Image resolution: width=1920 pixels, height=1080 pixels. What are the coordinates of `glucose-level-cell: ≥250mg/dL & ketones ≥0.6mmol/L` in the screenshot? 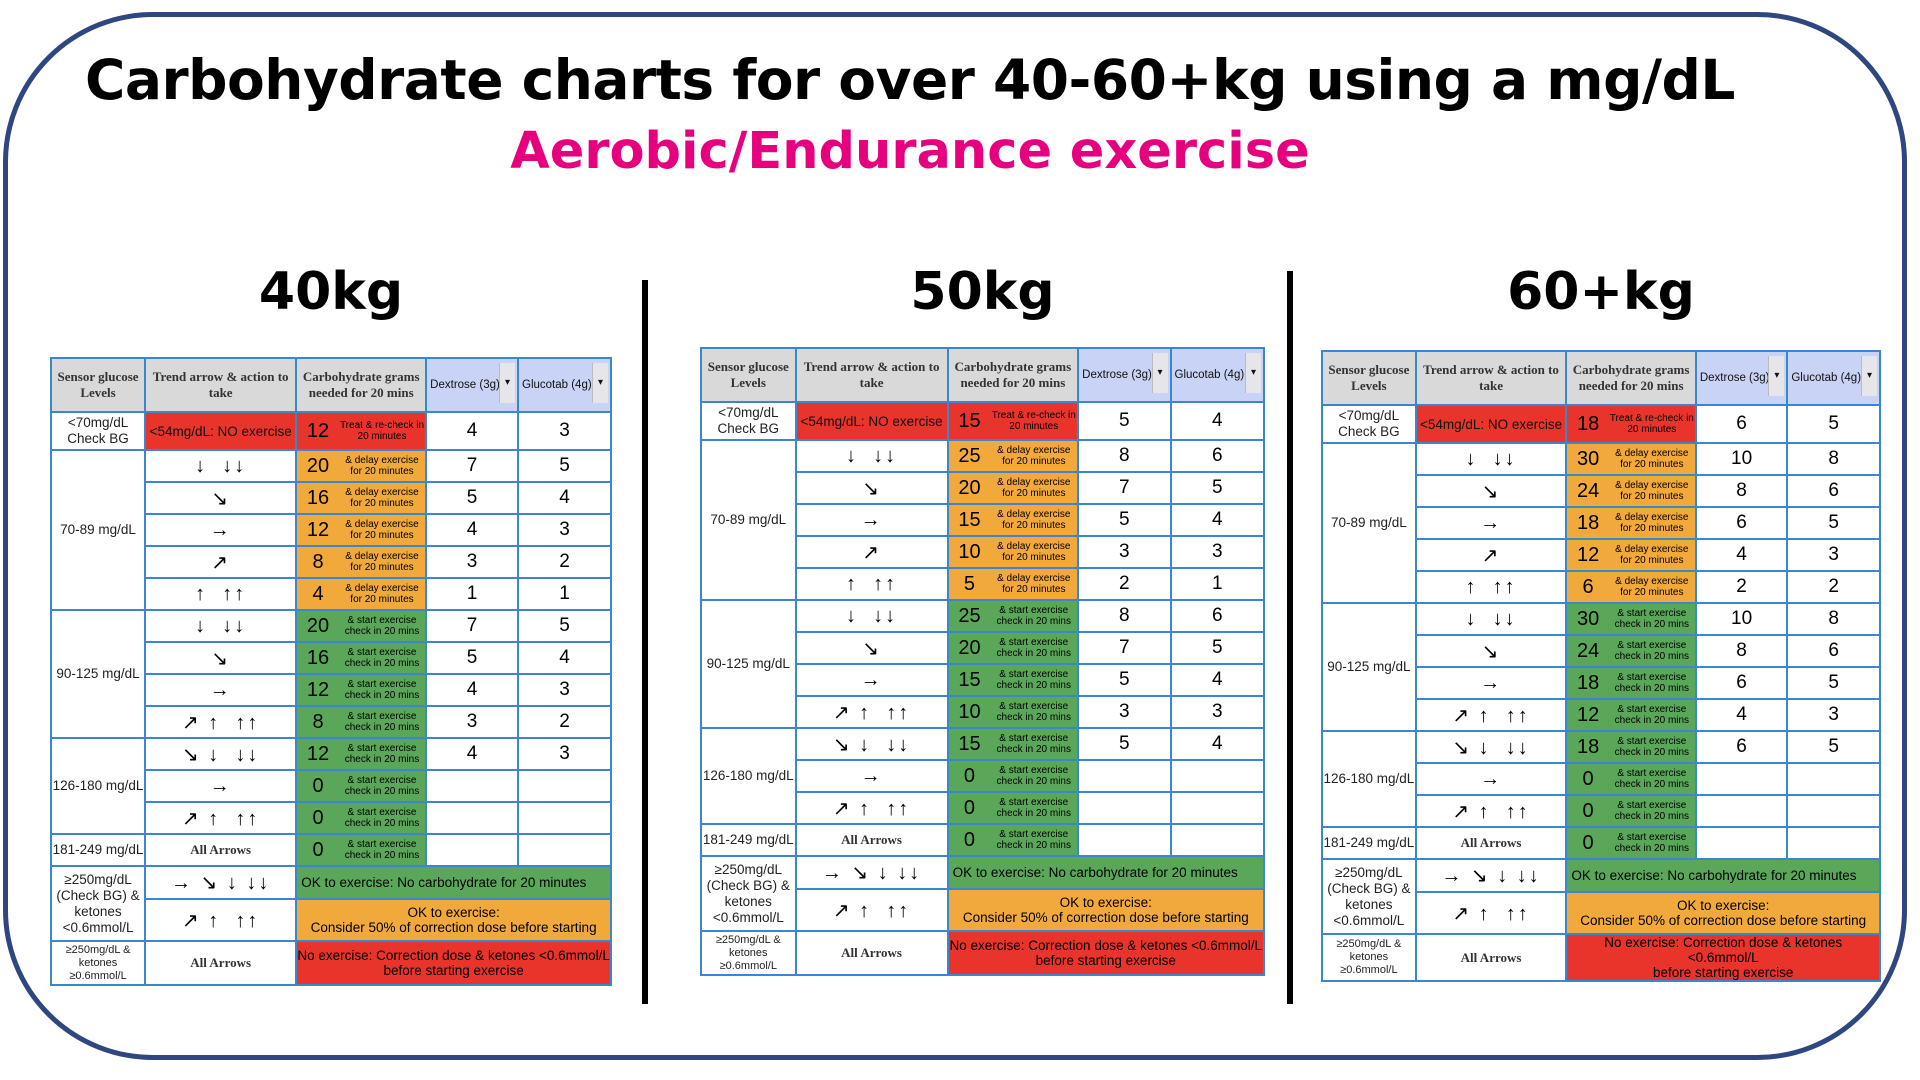 It's located at (98, 963).